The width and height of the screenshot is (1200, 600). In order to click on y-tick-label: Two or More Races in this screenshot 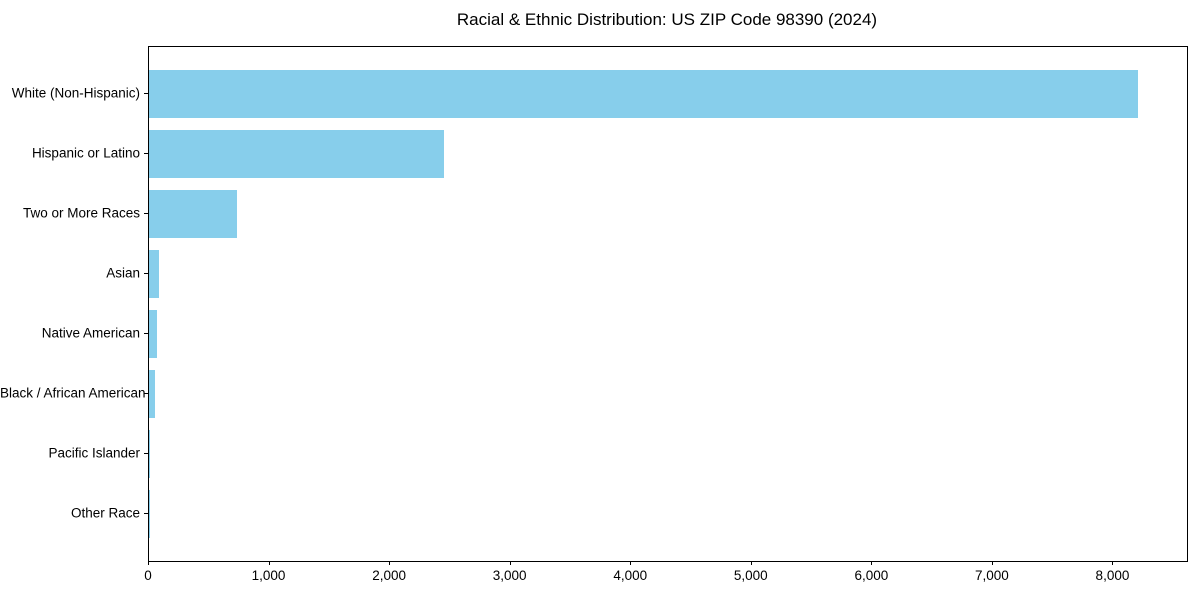, I will do `click(81, 213)`.